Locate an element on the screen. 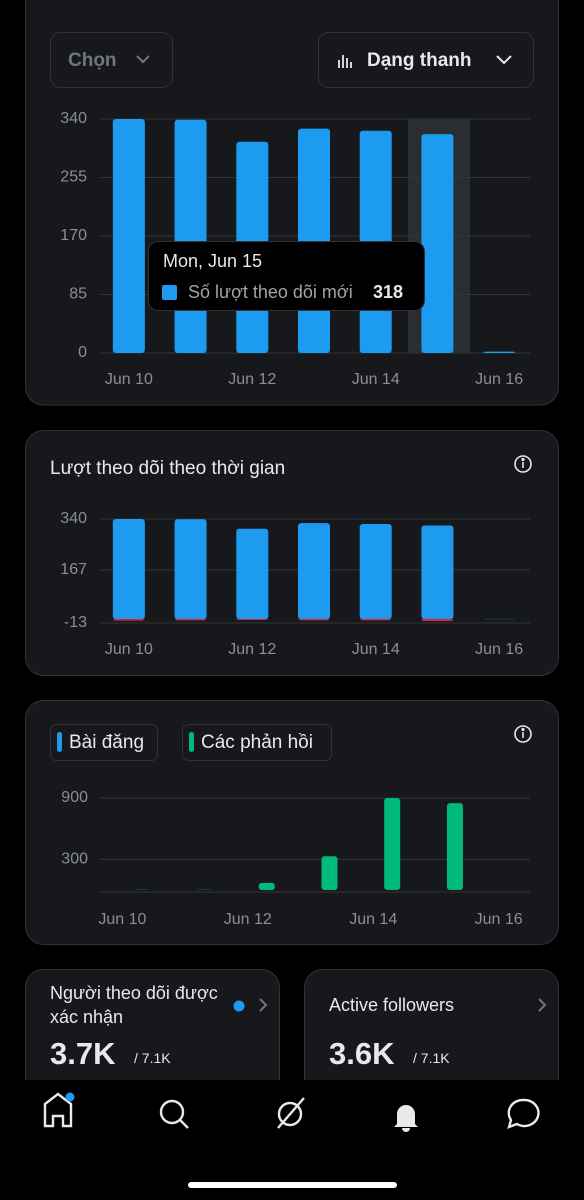  view-button is located at coordinates (426, 60).